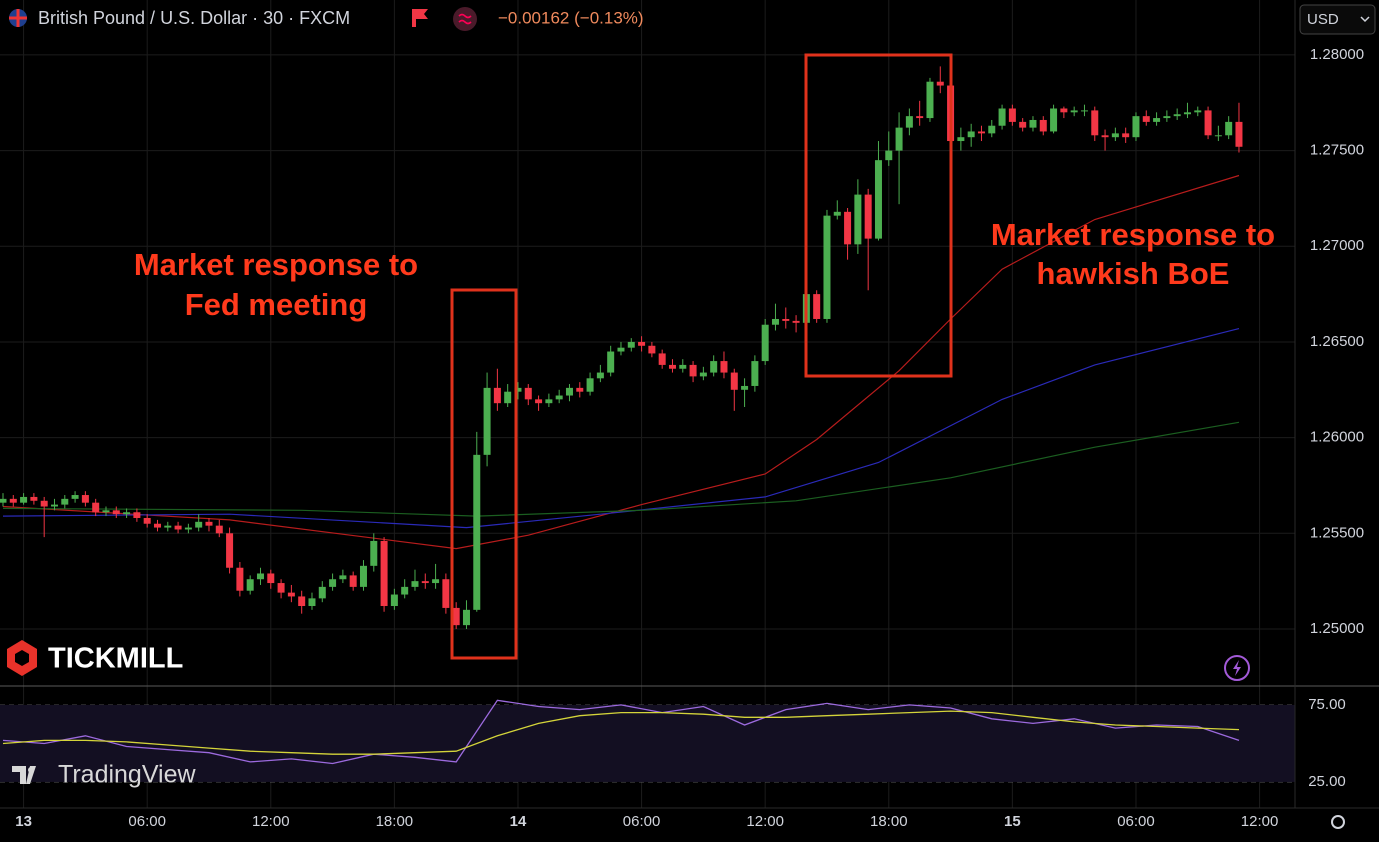  What do you see at coordinates (518, 821) in the screenshot?
I see `x-tick-label: 14` at bounding box center [518, 821].